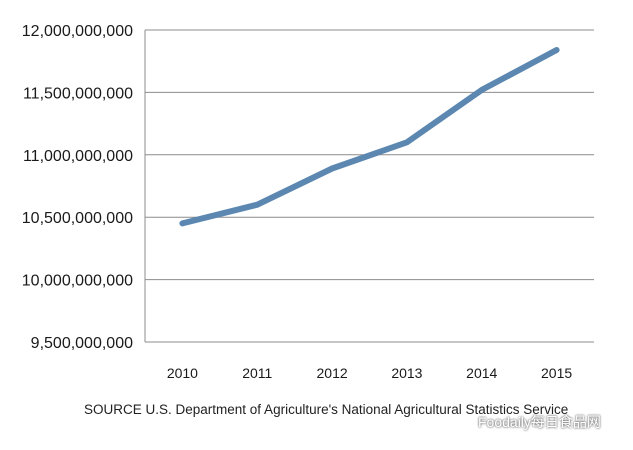 This screenshot has width=633, height=450. What do you see at coordinates (82, 343) in the screenshot?
I see `y-tick-label: 9,500,000,000` at bounding box center [82, 343].